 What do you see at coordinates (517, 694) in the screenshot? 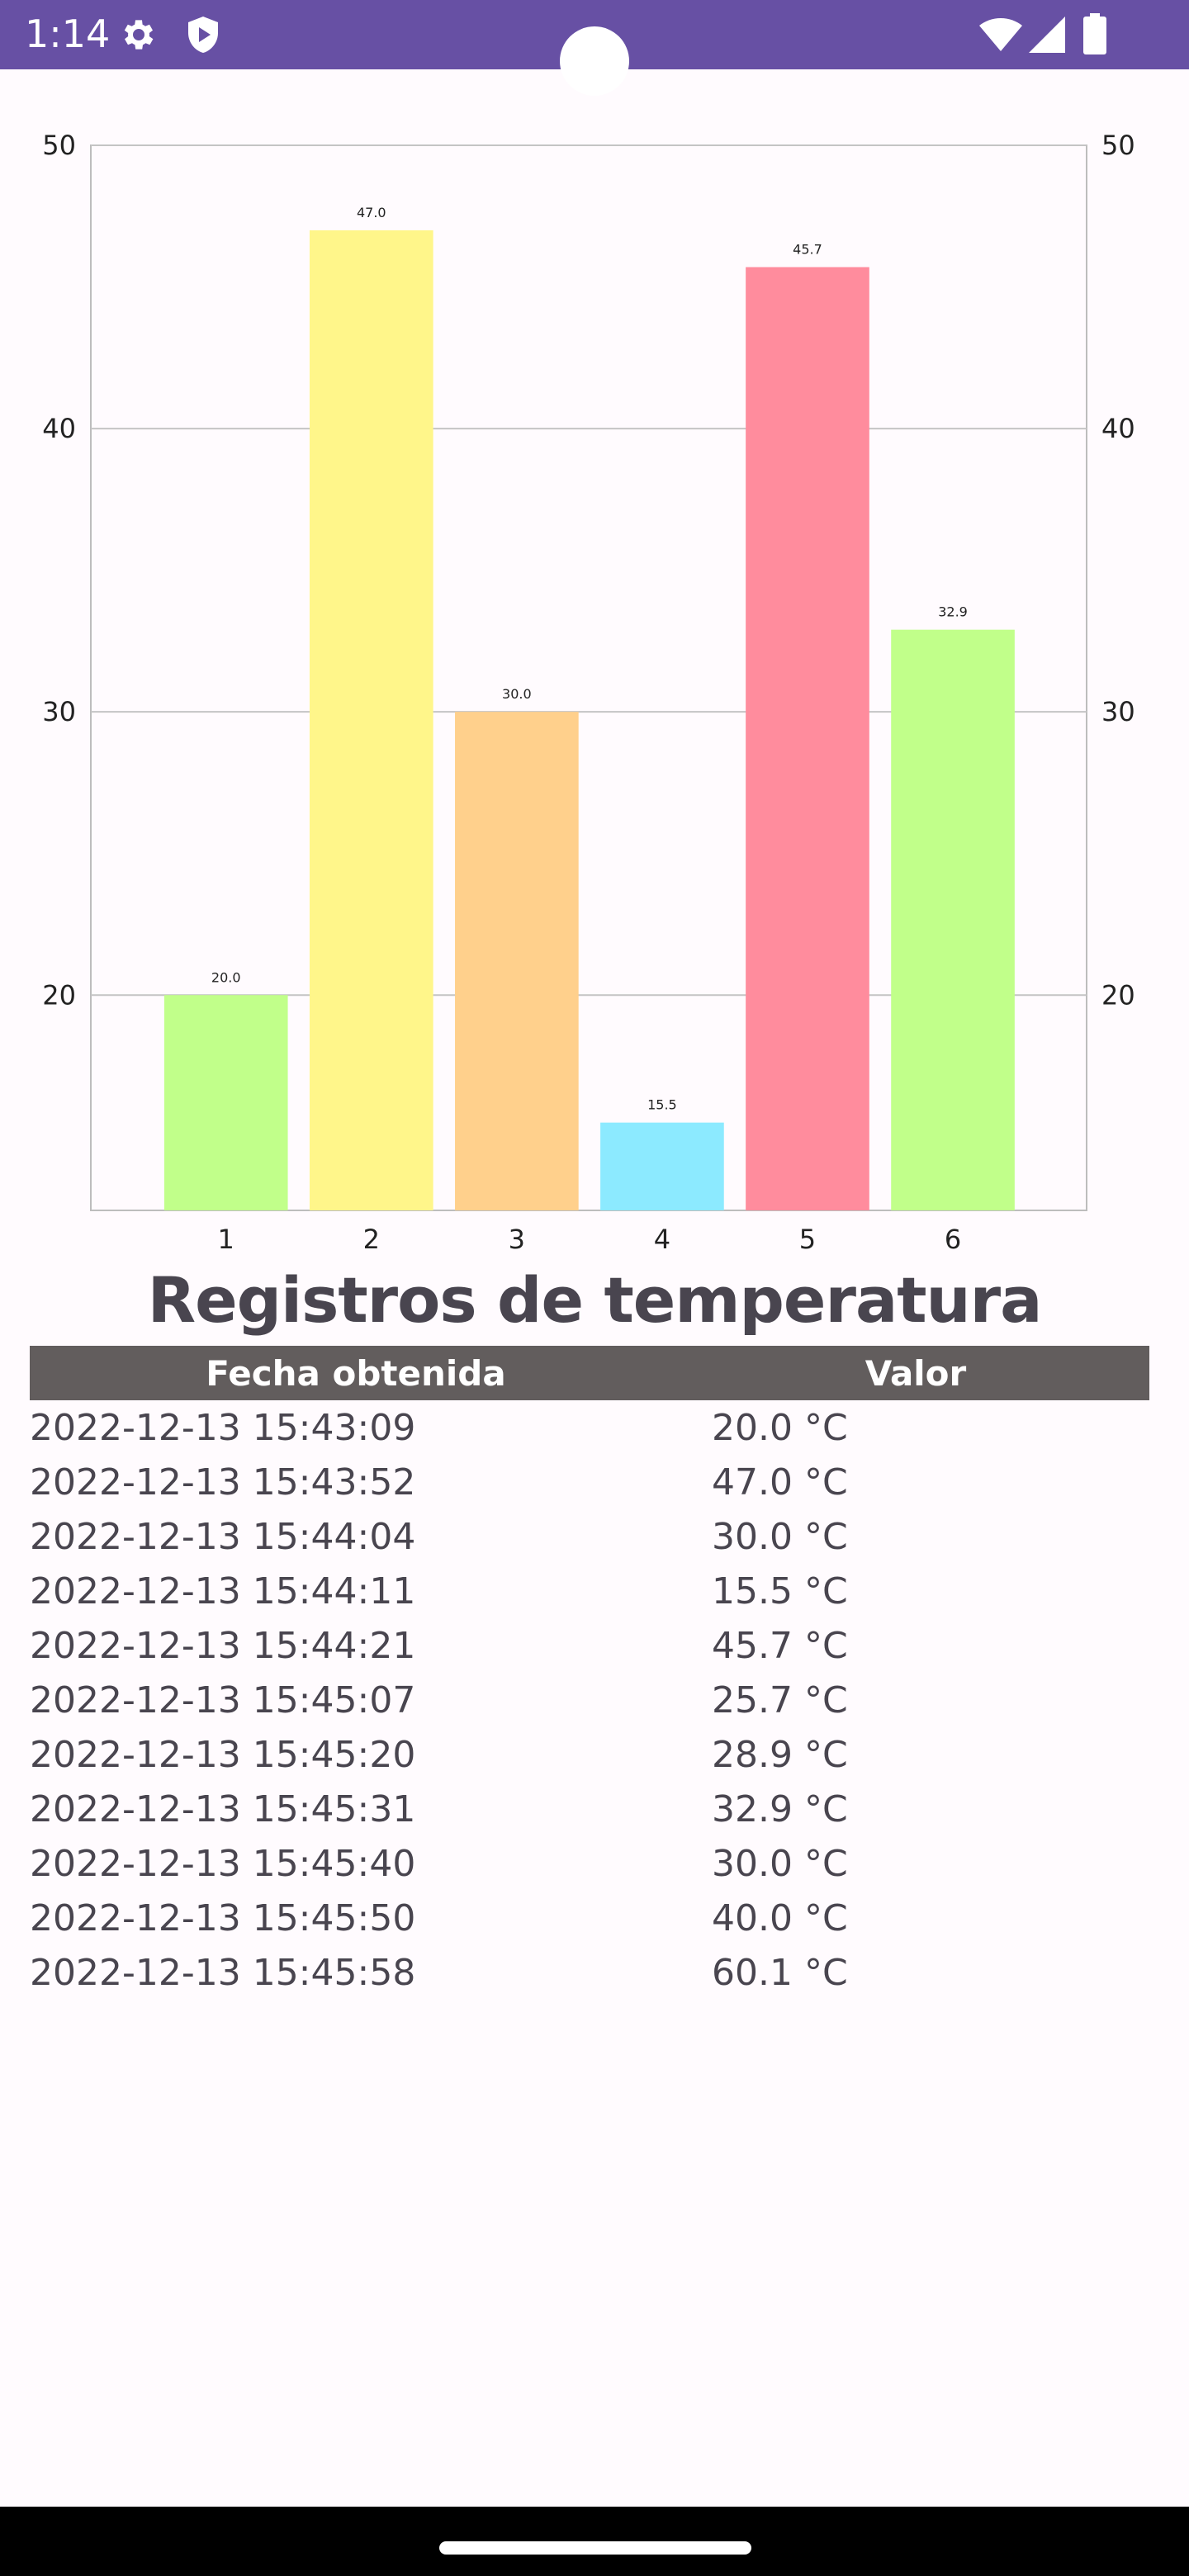
I see `bar-value-label: 30.0` at bounding box center [517, 694].